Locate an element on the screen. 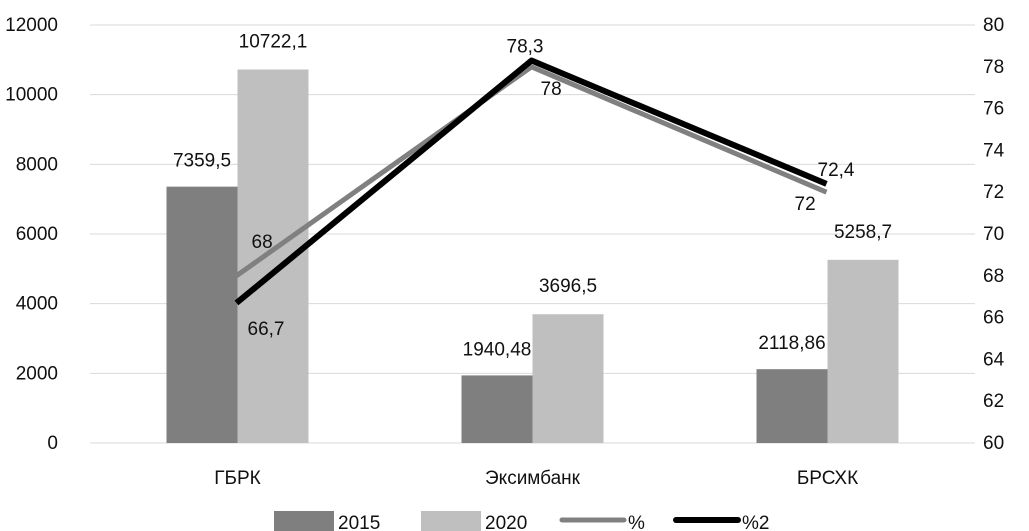 This screenshot has width=1029, height=531. y-right-tick-label: 78 is located at coordinates (993, 67).